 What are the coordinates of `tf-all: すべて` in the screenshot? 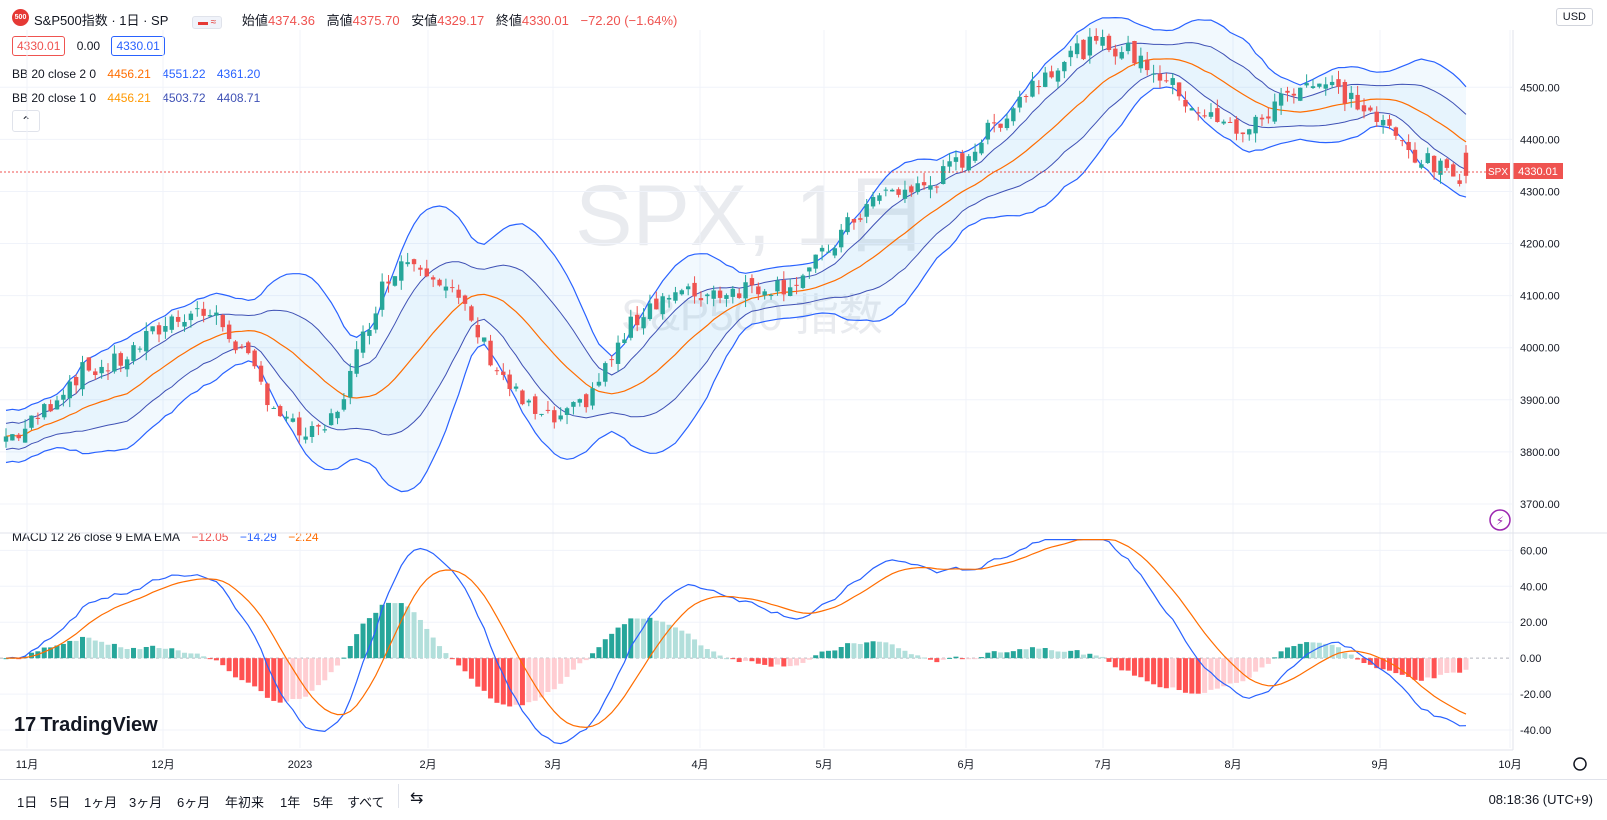 It's located at (366, 802).